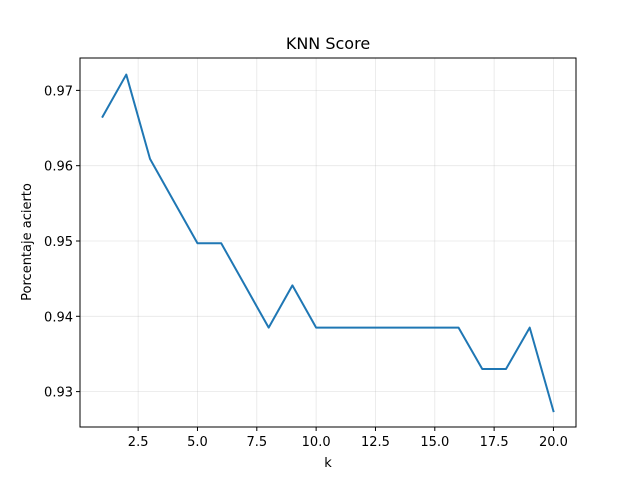 The width and height of the screenshot is (640, 480). I want to click on x-tick-label: 10.0, so click(316, 442).